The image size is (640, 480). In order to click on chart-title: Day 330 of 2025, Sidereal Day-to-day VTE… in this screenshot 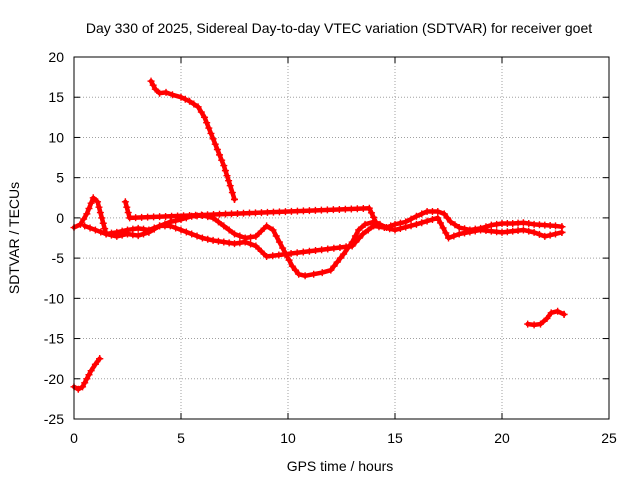, I will do `click(339, 28)`.